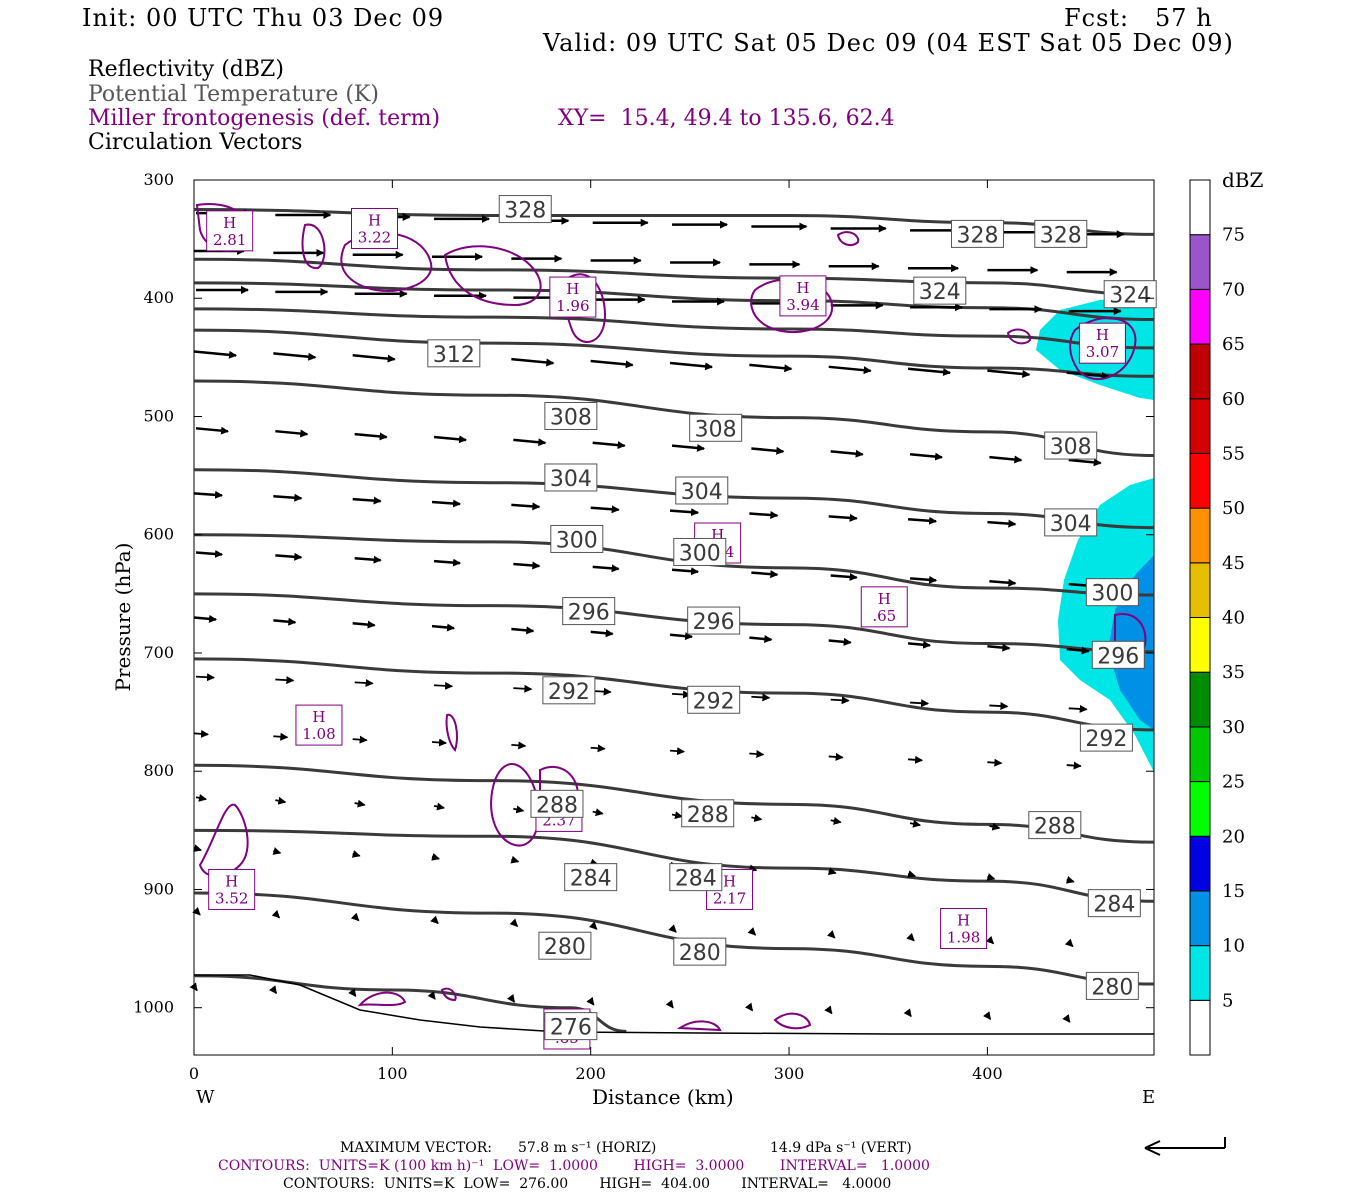  Describe the element at coordinates (233, 94) in the screenshot. I see `legend-title-theta: Potential Temperature (K)` at that location.